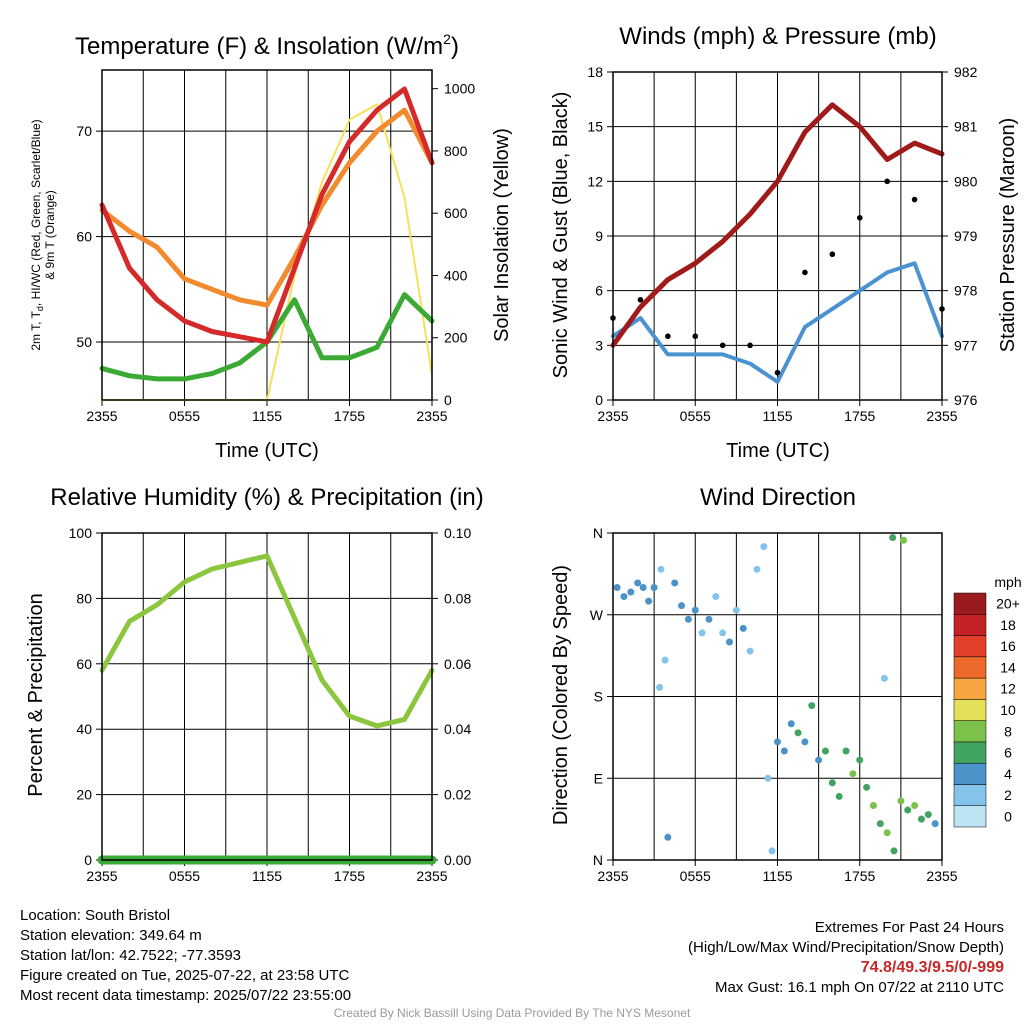 This screenshot has width=1024, height=1024. What do you see at coordinates (101, 876) in the screenshot?
I see `rh-xtick-label: 2355` at bounding box center [101, 876].